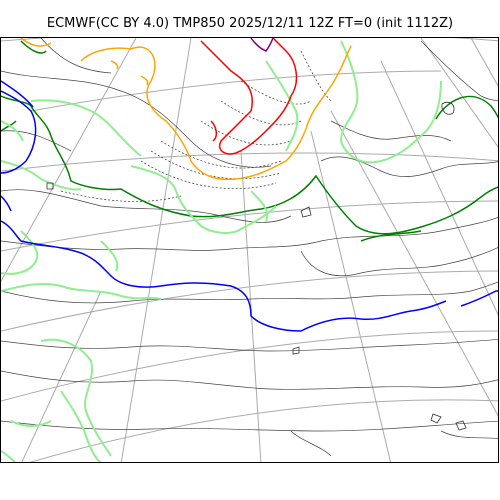 Image resolution: width=500 pixels, height=500 pixels. What do you see at coordinates (262, 45) in the screenshot?
I see `isotherm-purple` at bounding box center [262, 45].